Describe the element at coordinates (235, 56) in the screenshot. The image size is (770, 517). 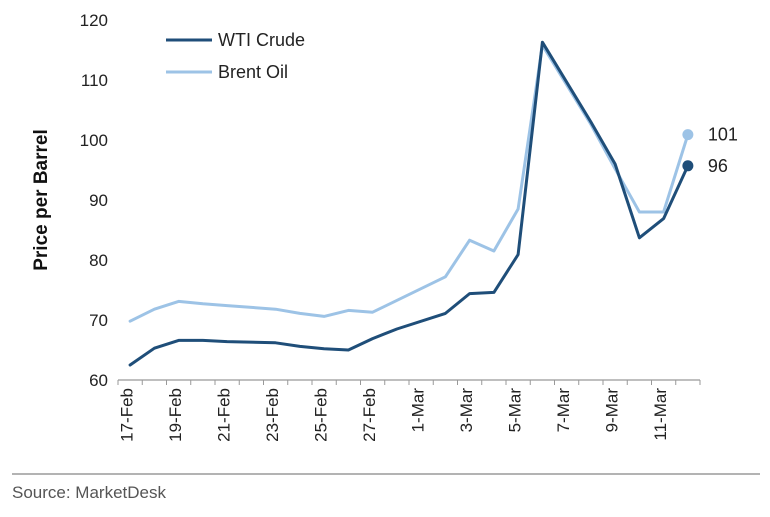
I see `legend: WTI Crude Brent Oil` at that location.